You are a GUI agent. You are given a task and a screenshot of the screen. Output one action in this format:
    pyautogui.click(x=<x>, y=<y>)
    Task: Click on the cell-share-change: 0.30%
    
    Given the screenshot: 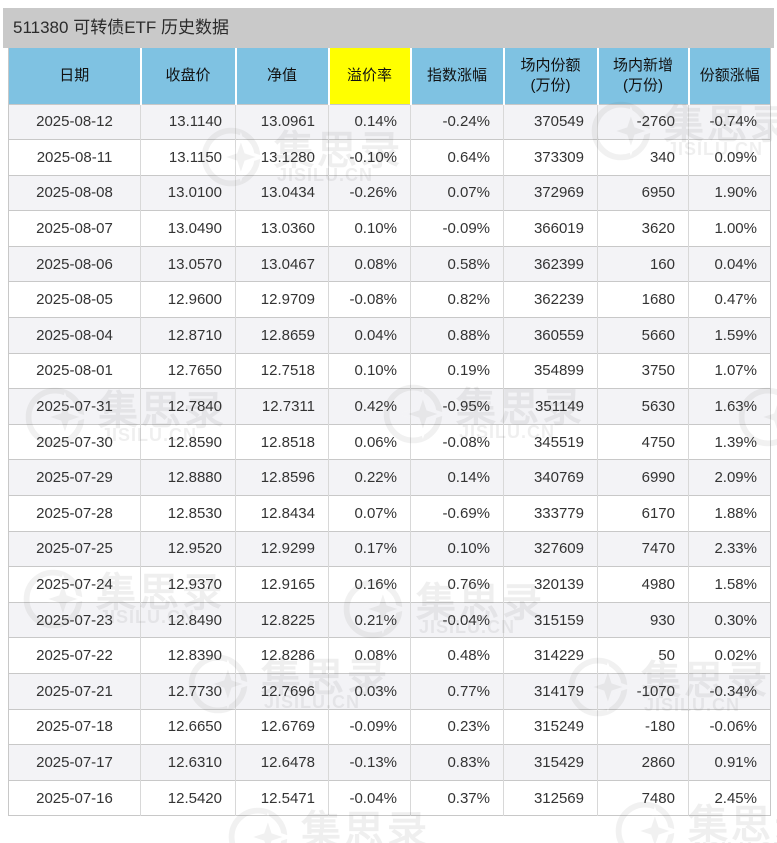 What is the action you would take?
    pyautogui.click(x=729, y=619)
    